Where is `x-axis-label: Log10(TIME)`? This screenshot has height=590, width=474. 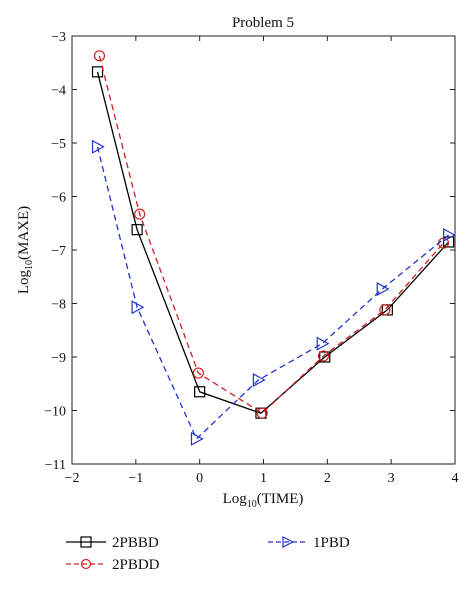
x-axis-label: Log10(TIME) is located at coordinates (263, 500).